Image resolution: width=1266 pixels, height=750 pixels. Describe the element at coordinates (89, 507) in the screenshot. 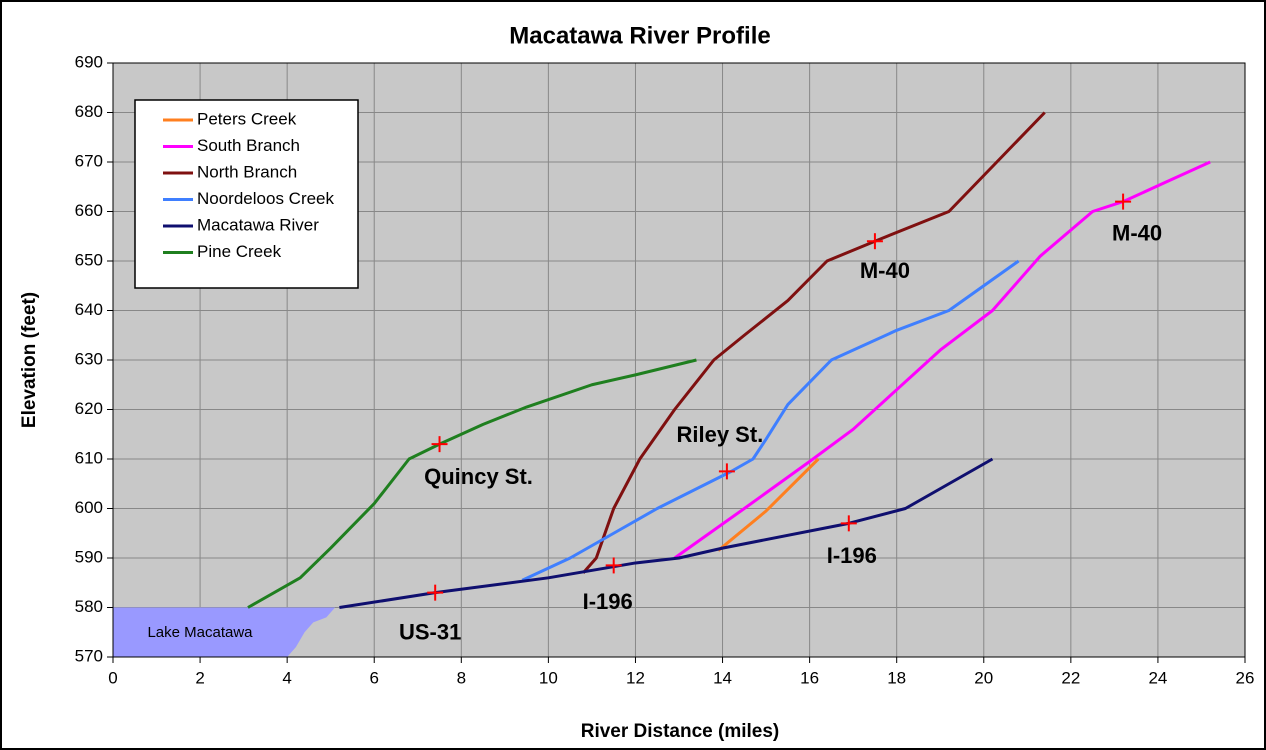

I see `y-tick-label: 600` at that location.